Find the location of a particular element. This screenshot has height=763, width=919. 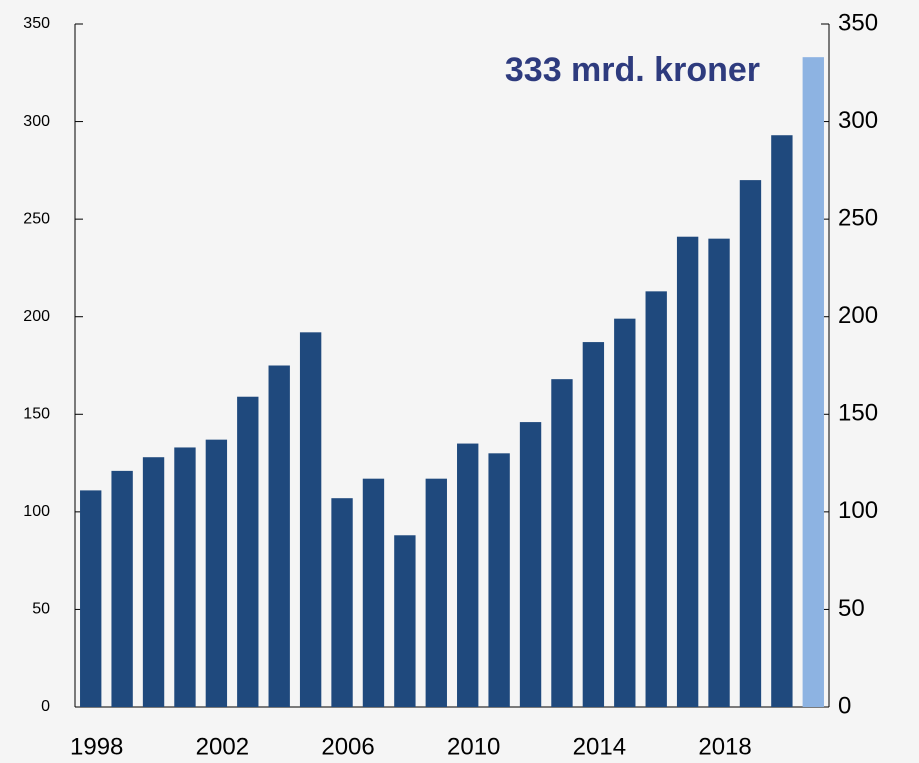

y-tick-label: 150 is located at coordinates (36, 414).